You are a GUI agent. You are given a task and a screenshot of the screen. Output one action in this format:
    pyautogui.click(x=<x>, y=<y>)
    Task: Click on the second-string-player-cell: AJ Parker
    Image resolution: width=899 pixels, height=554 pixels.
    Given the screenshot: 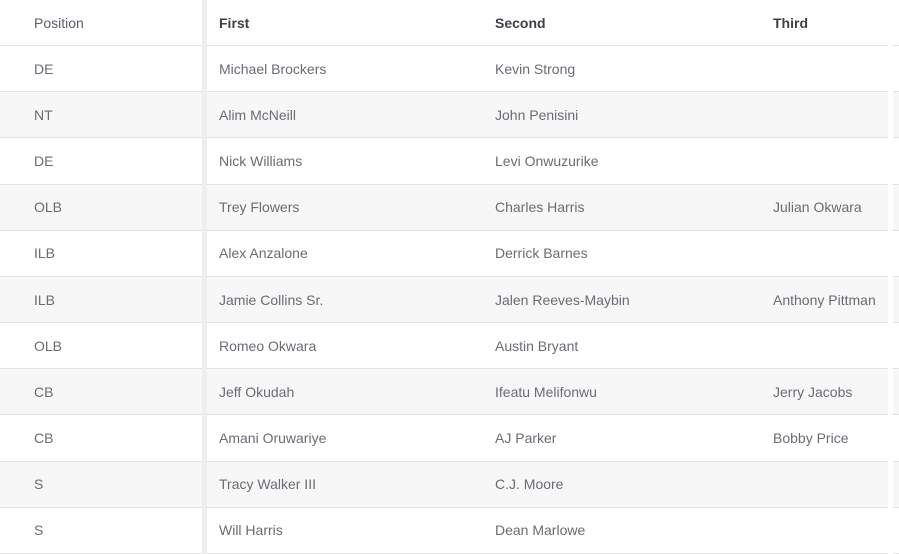 What is the action you would take?
    pyautogui.click(x=526, y=437)
    